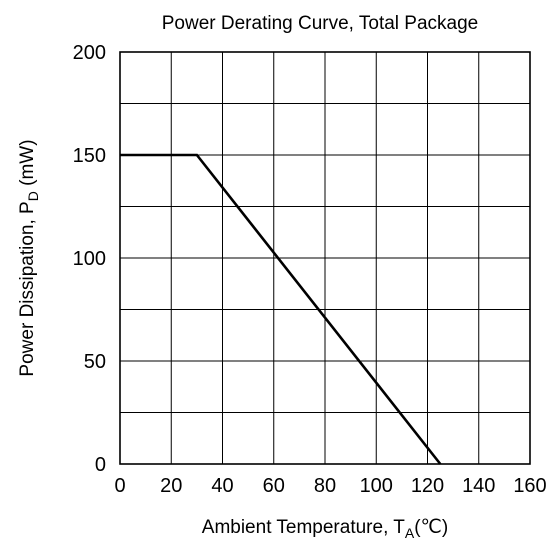 The width and height of the screenshot is (557, 542). Describe the element at coordinates (410, 533) in the screenshot. I see `x-axis-label-subscript: A` at that location.